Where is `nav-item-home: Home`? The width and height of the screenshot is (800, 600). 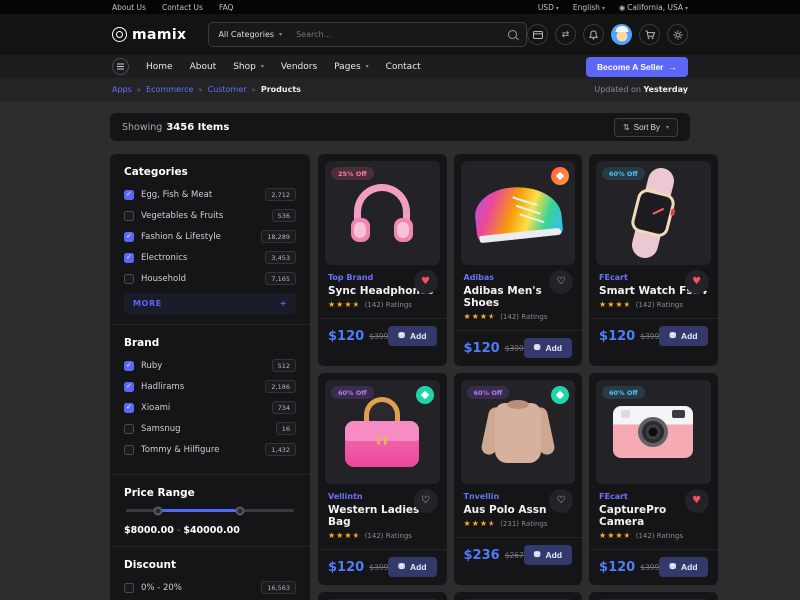
nav-item-home: Home is located at coordinates (159, 66).